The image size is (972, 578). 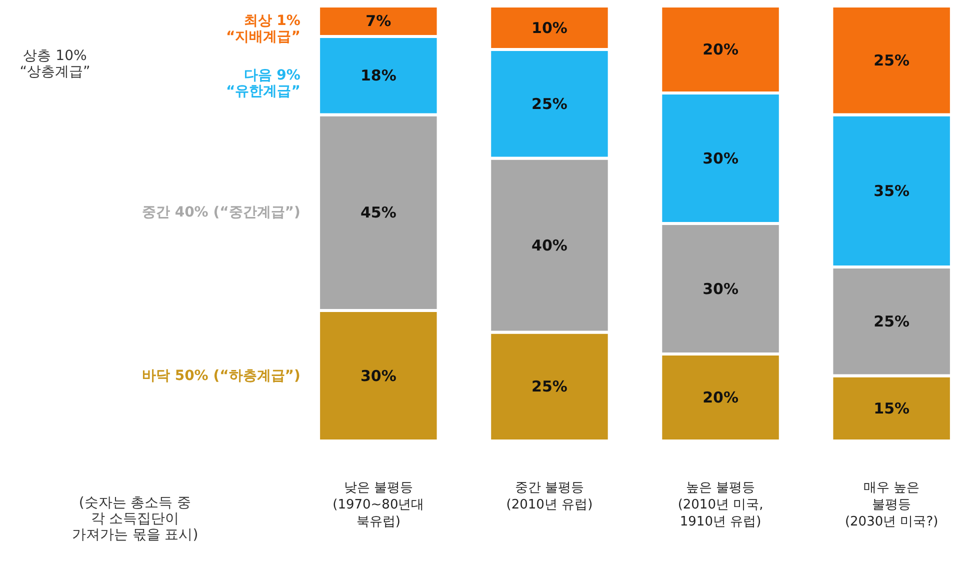 What do you see at coordinates (549, 496) in the screenshot?
I see `x-tick-label: 중간 불평등 (2010년 유럽)` at bounding box center [549, 496].